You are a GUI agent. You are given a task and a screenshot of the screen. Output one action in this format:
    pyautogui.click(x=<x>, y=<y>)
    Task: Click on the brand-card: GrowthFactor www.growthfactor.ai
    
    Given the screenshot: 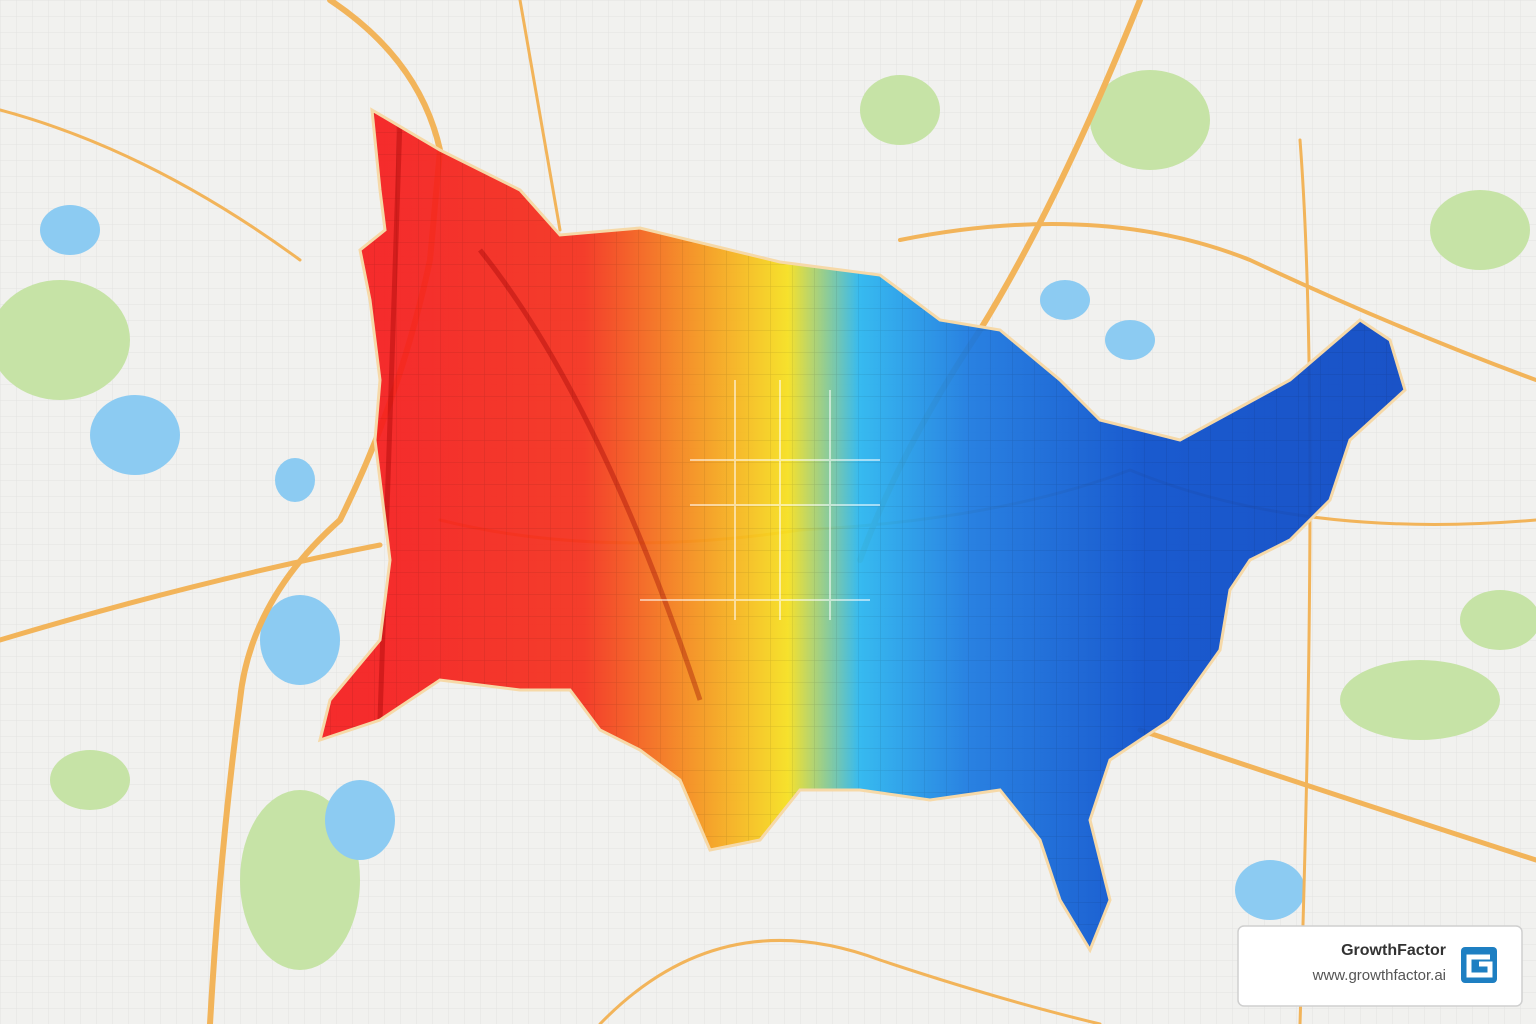 What is the action you would take?
    pyautogui.click(x=1380, y=966)
    